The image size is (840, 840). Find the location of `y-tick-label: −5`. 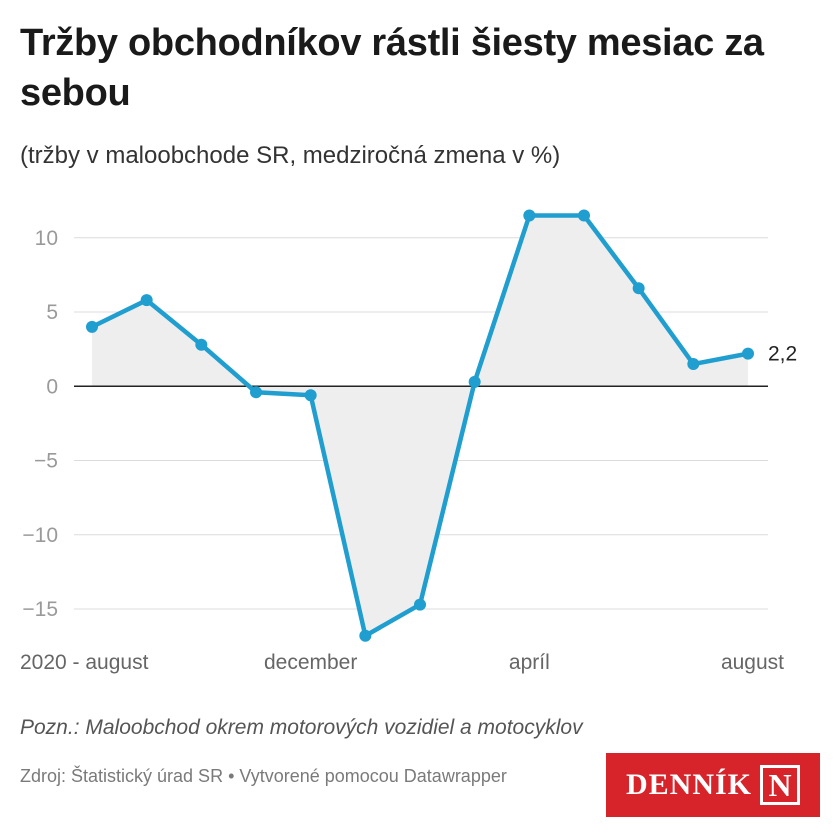

y-tick-label: −5 is located at coordinates (46, 461).